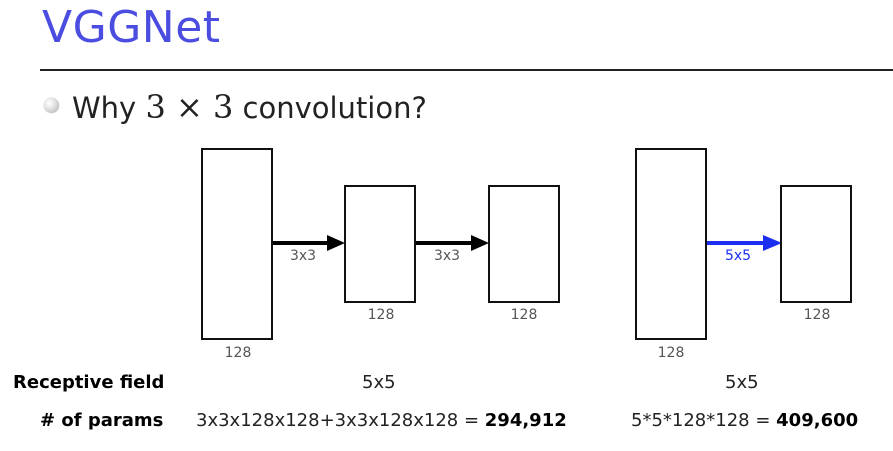  Describe the element at coordinates (238, 353) in the screenshot. I see `channel-label-input: 128` at that location.